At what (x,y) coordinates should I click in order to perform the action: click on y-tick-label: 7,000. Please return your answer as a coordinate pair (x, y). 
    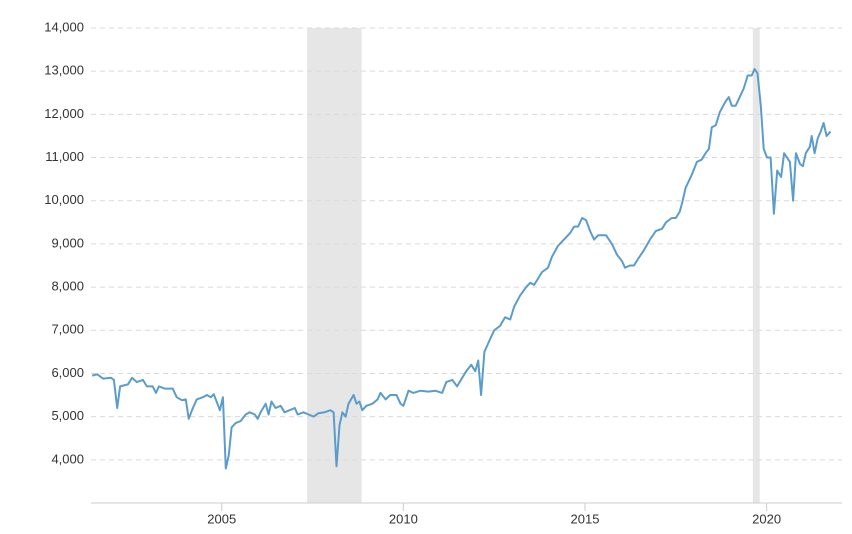
    Looking at the image, I should click on (67, 329).